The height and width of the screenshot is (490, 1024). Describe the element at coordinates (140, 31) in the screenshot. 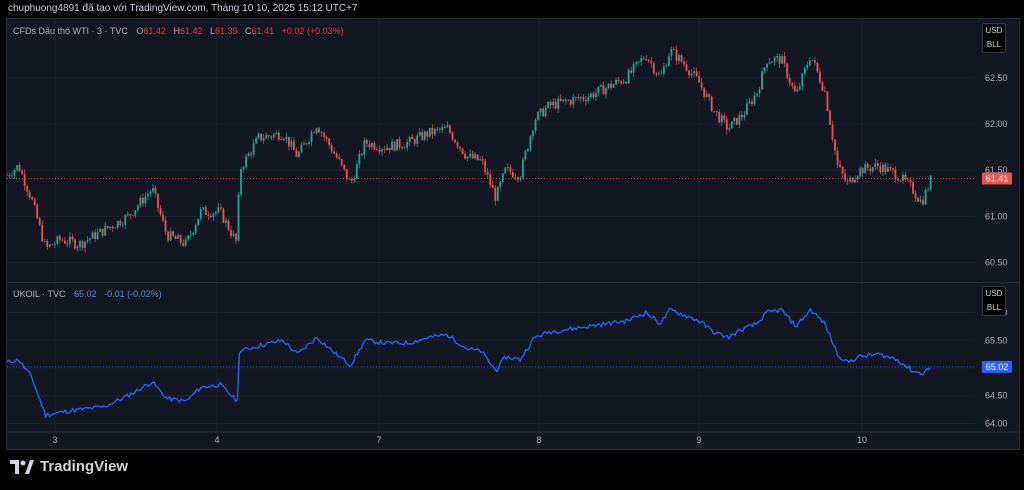

I see `open-label: O` at that location.